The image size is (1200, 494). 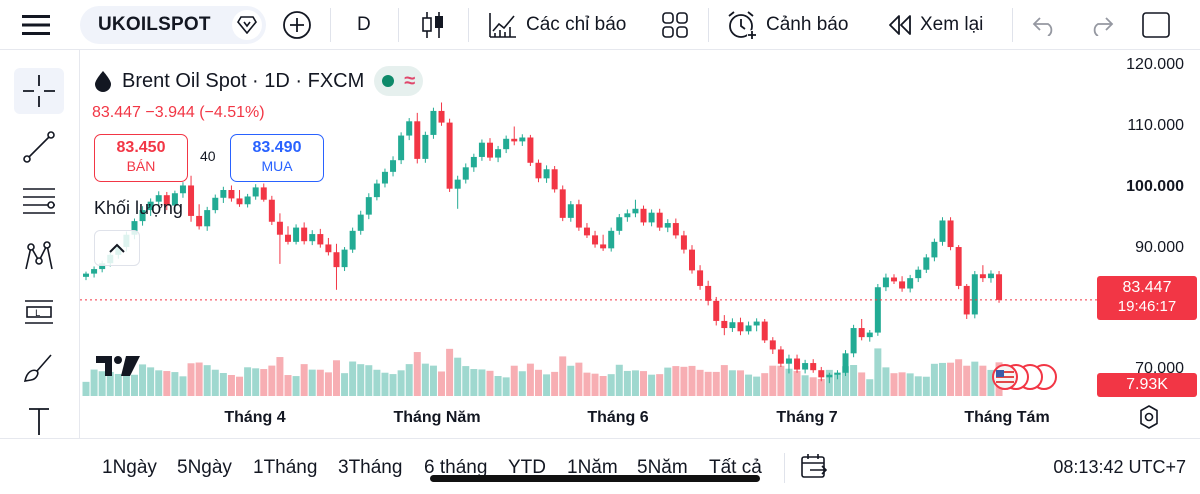 I want to click on buy-button: 83.490 MUA, so click(x=277, y=158).